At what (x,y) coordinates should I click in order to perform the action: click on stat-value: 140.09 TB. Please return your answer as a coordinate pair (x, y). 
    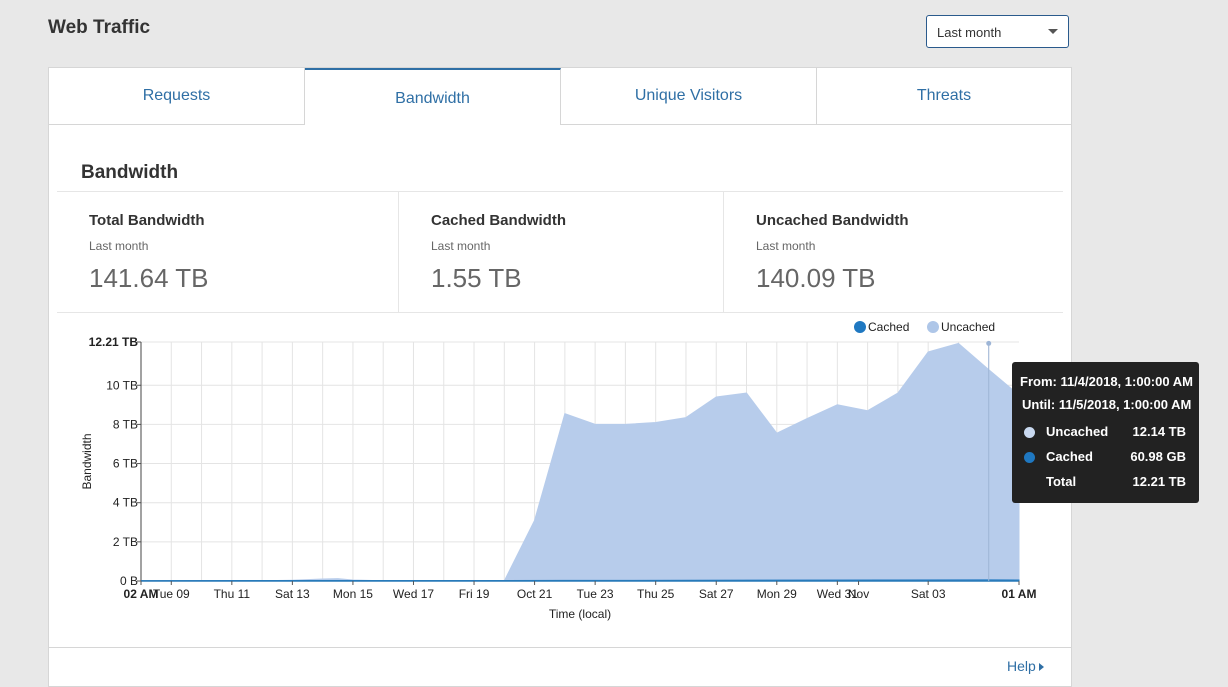
    Looking at the image, I should click on (816, 278).